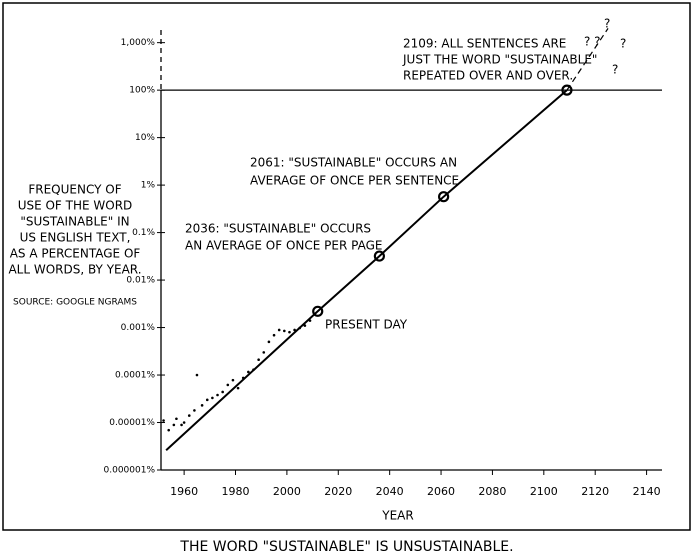 This screenshot has height=558, width=694. Describe the element at coordinates (287, 491) in the screenshot. I see `x-tick-label: 2000` at that location.